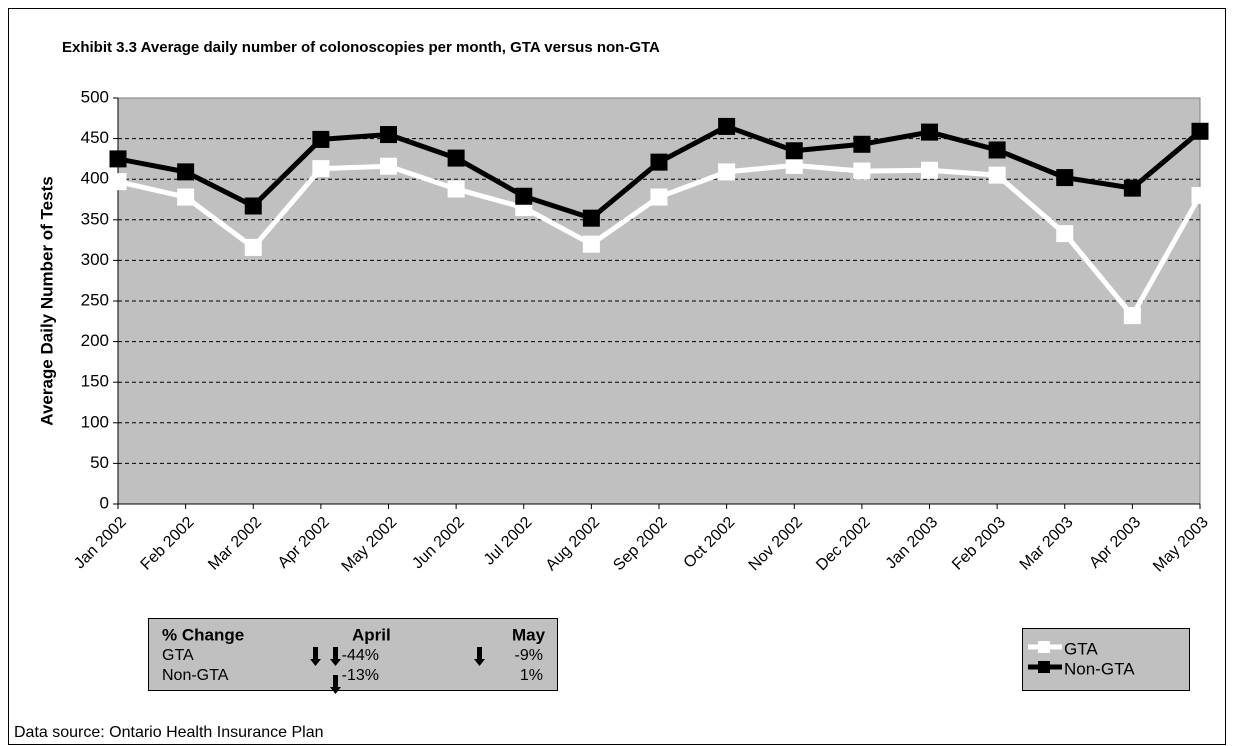  What do you see at coordinates (1099, 668) in the screenshot?
I see `legend-label: Non-GTA` at bounding box center [1099, 668].